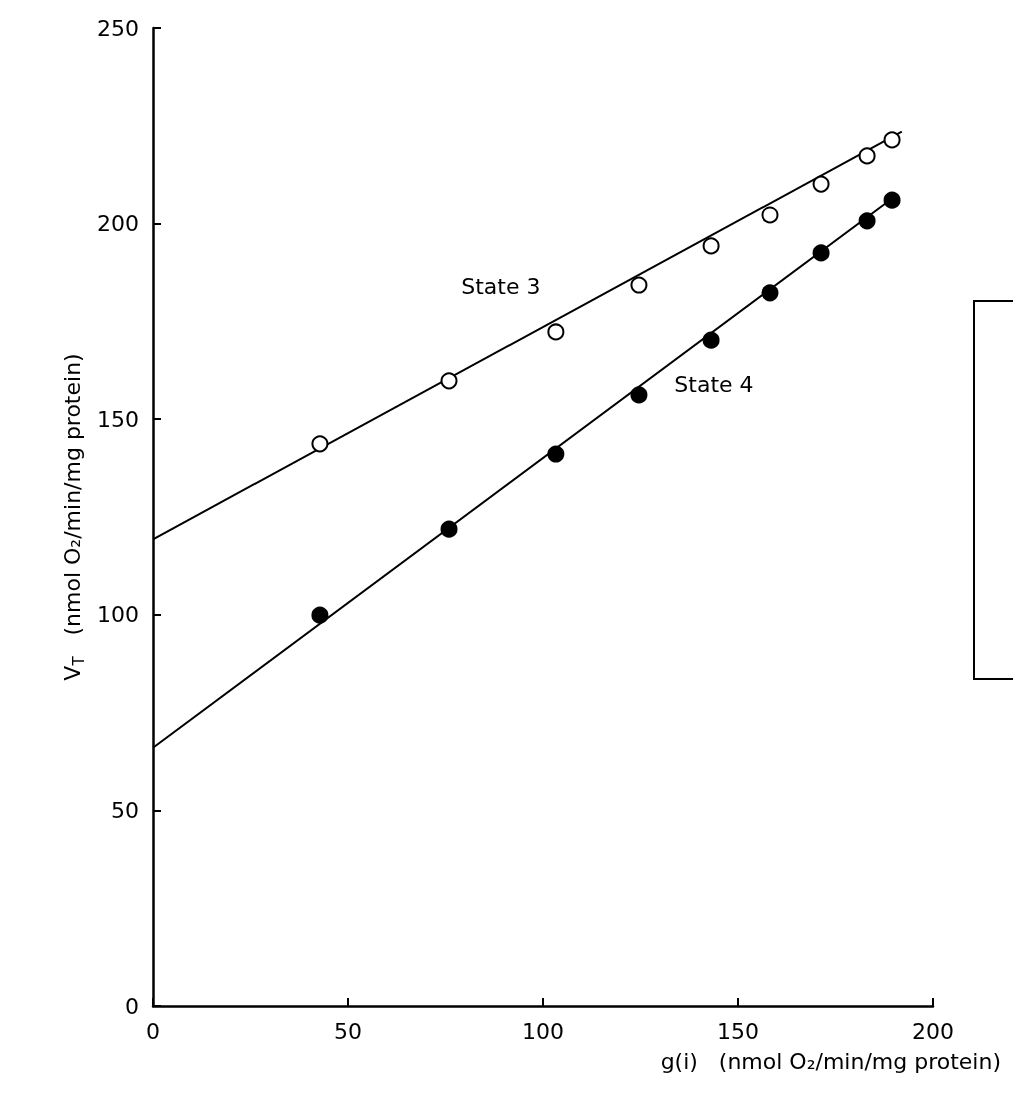  What do you see at coordinates (348, 1031) in the screenshot?
I see `x-tick-label: 50` at bounding box center [348, 1031].